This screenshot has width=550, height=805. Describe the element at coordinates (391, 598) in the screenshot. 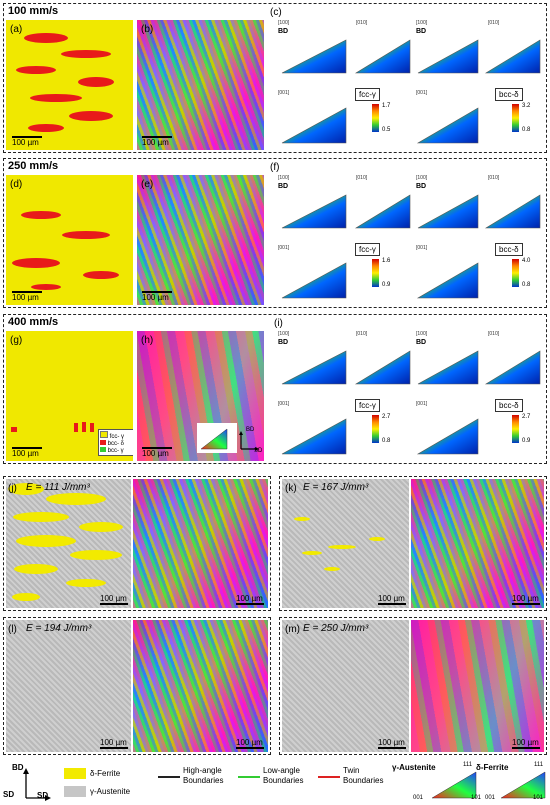

I see `scale-text-k1: 100 µm` at that location.